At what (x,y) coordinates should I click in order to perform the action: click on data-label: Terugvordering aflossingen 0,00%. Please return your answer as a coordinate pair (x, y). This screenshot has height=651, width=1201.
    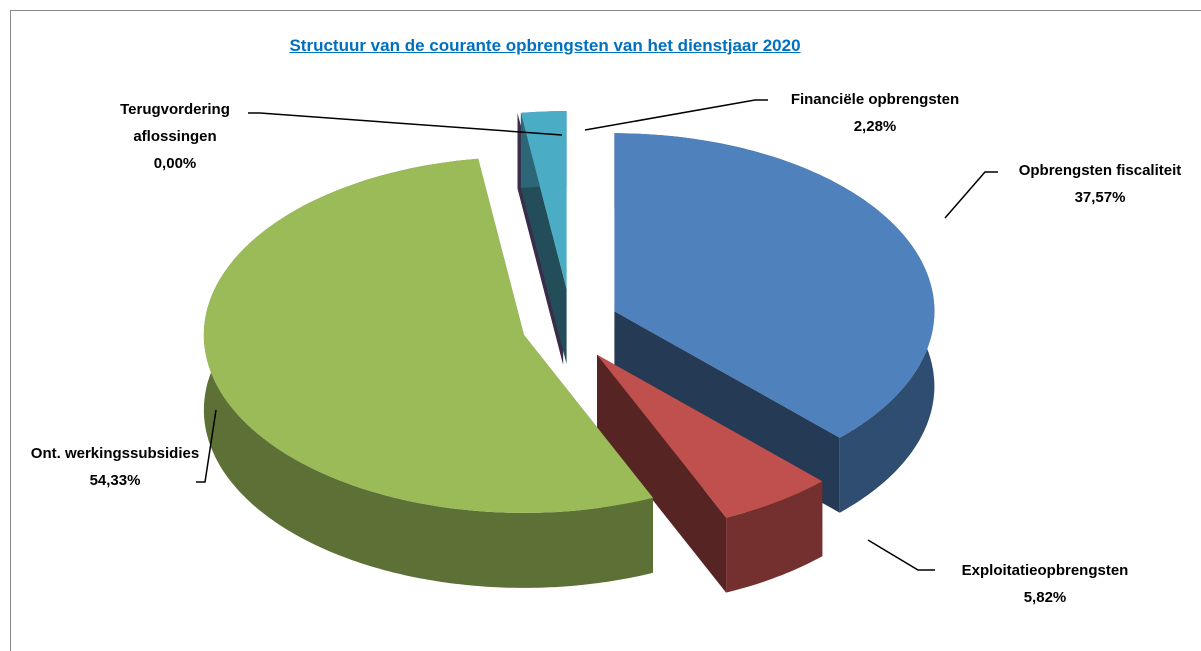
    Looking at the image, I should click on (175, 136).